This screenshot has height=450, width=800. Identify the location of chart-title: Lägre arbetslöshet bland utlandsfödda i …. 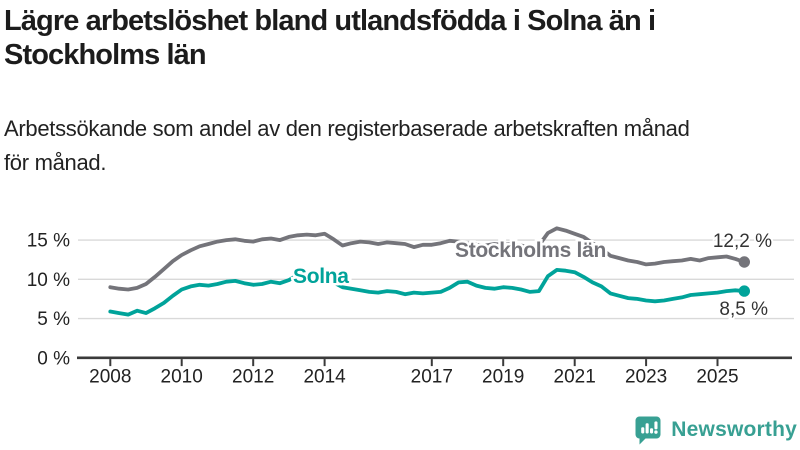
(330, 38).